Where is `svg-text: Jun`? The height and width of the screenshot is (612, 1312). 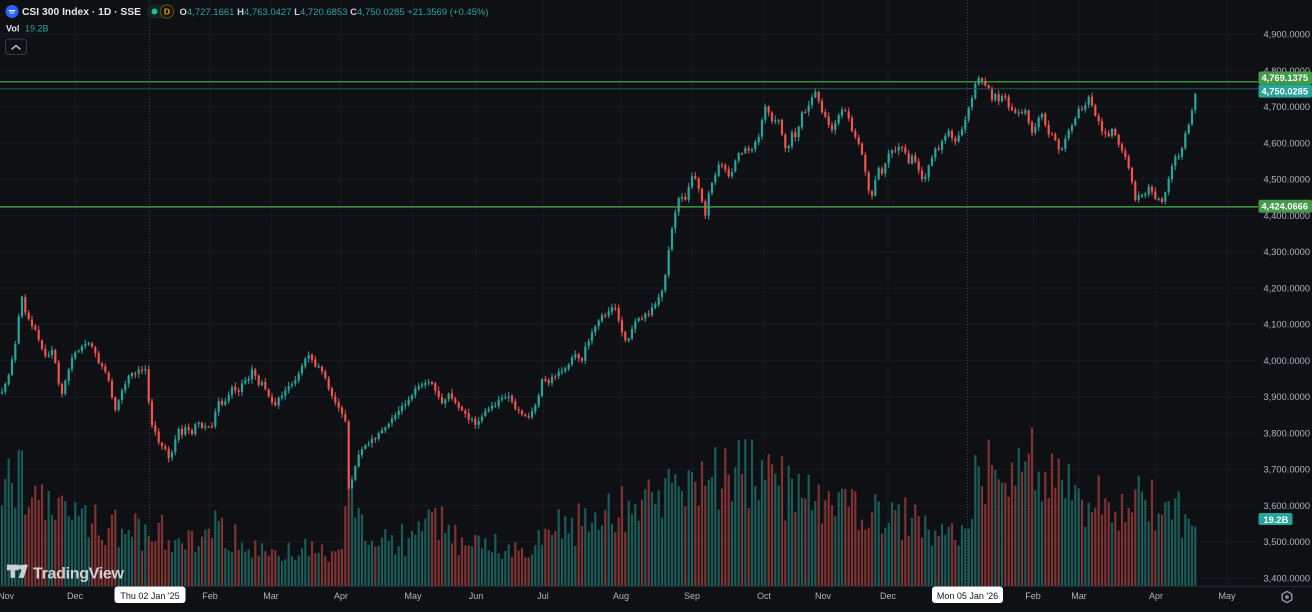 svg-text: Jun is located at coordinates (476, 596).